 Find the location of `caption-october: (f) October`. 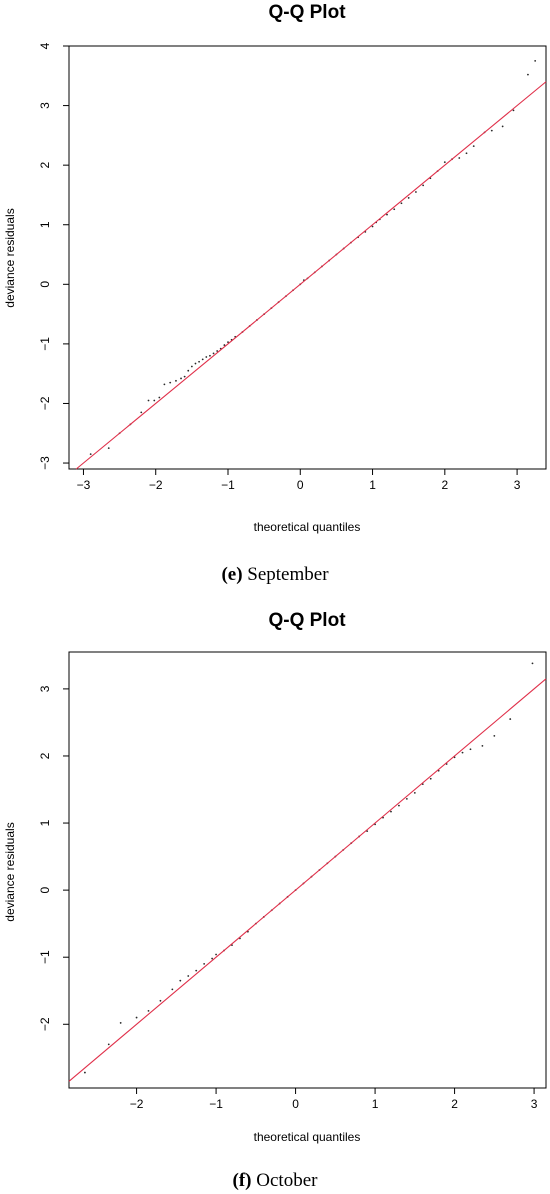

caption-october: (f) October is located at coordinates (276, 1180).